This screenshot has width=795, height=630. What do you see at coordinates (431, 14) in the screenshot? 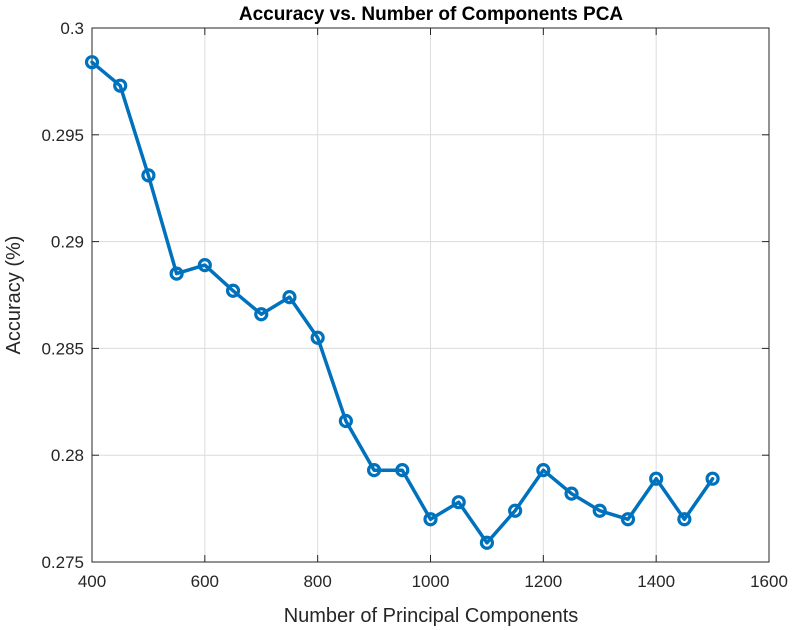
I see `chart-title: Accuracy vs. Number of Components PCA` at bounding box center [431, 14].